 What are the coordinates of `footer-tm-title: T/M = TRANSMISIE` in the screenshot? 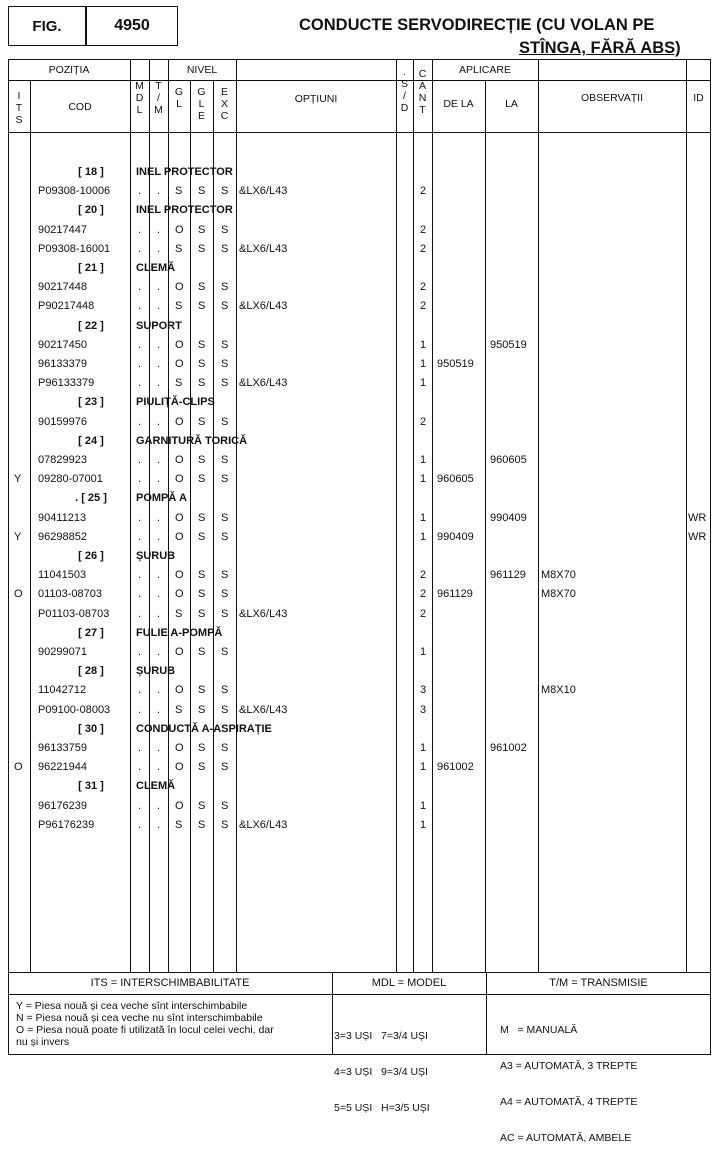 It's located at (598, 983).